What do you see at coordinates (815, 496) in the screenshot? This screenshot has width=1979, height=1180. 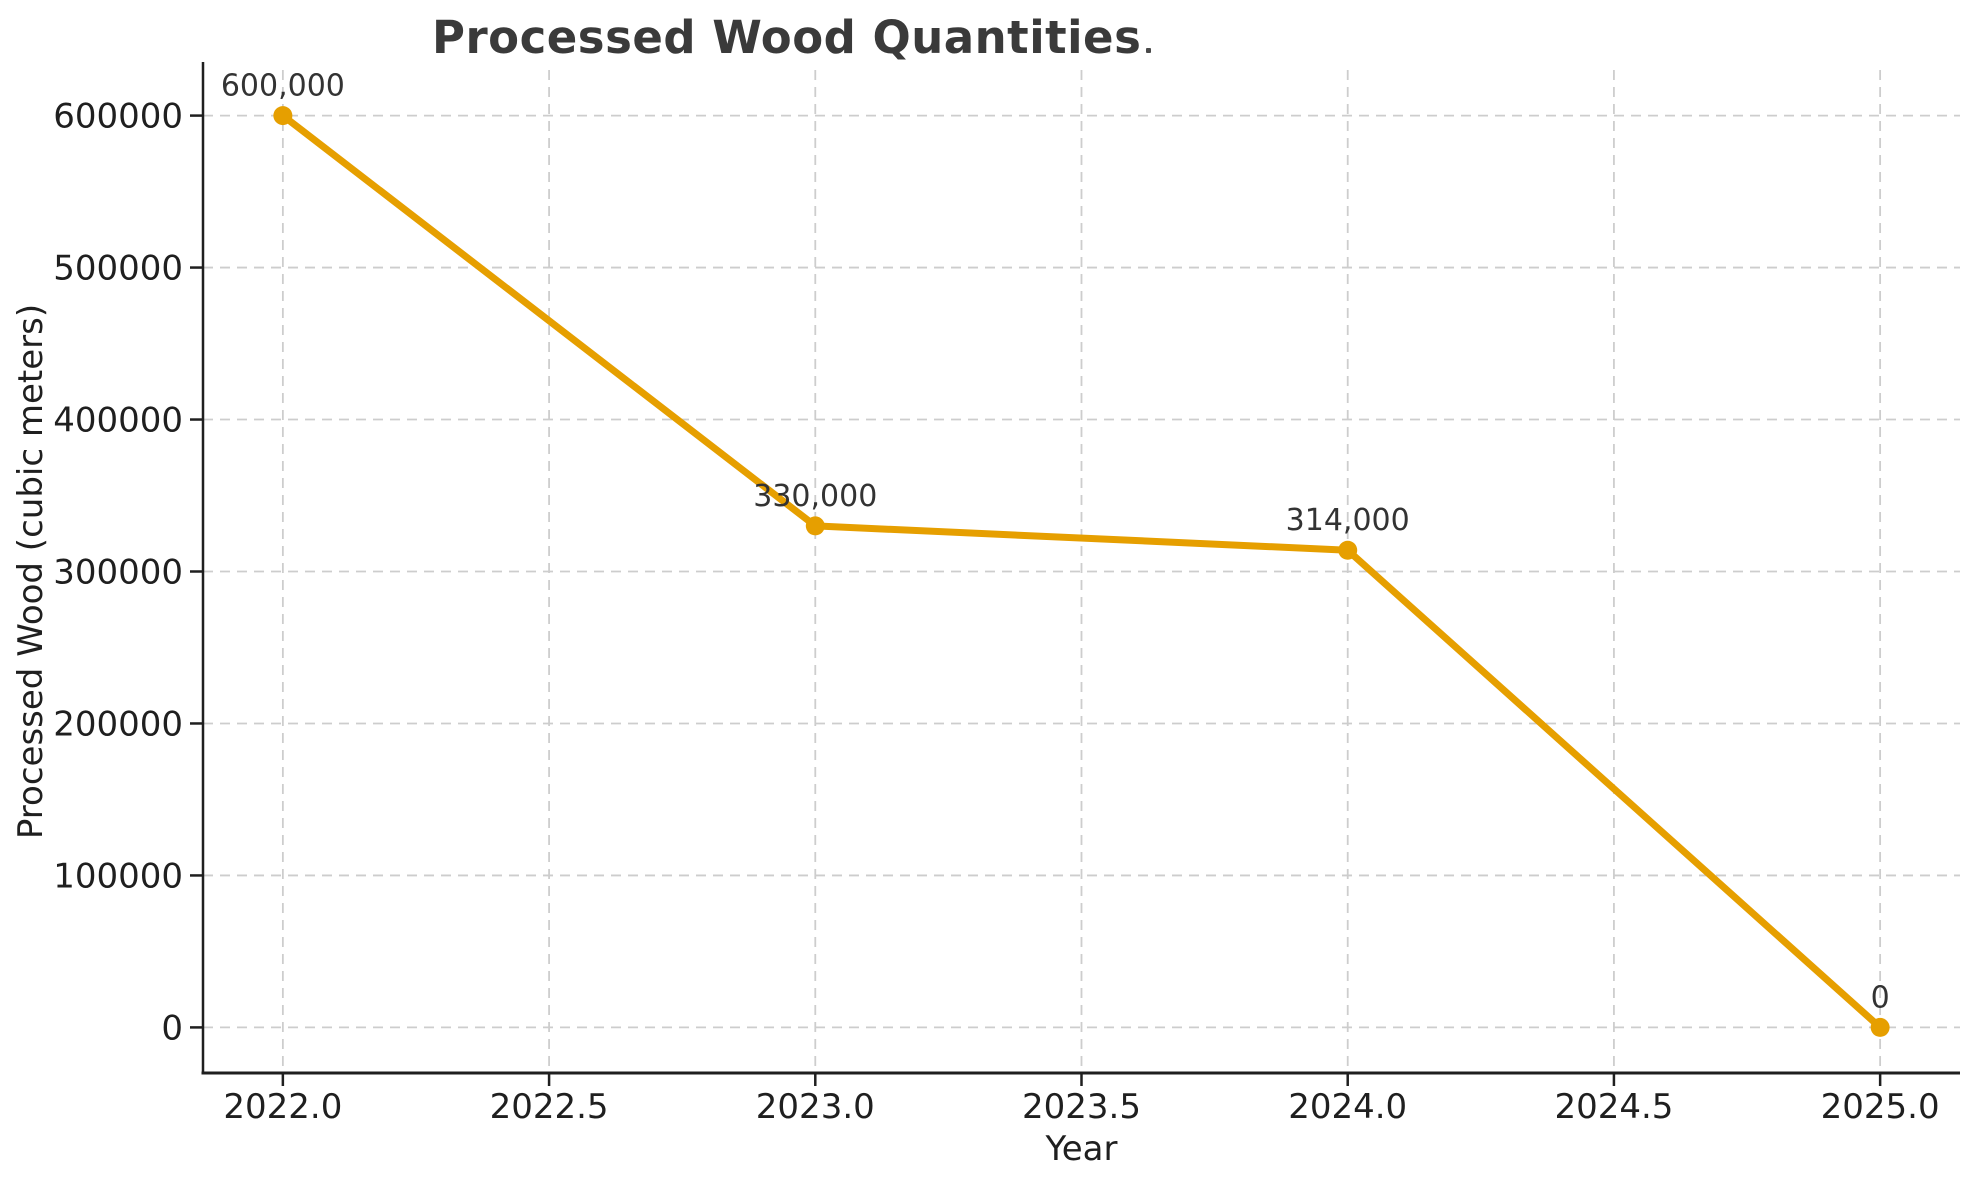 I see `data-point-label: 330,000` at bounding box center [815, 496].